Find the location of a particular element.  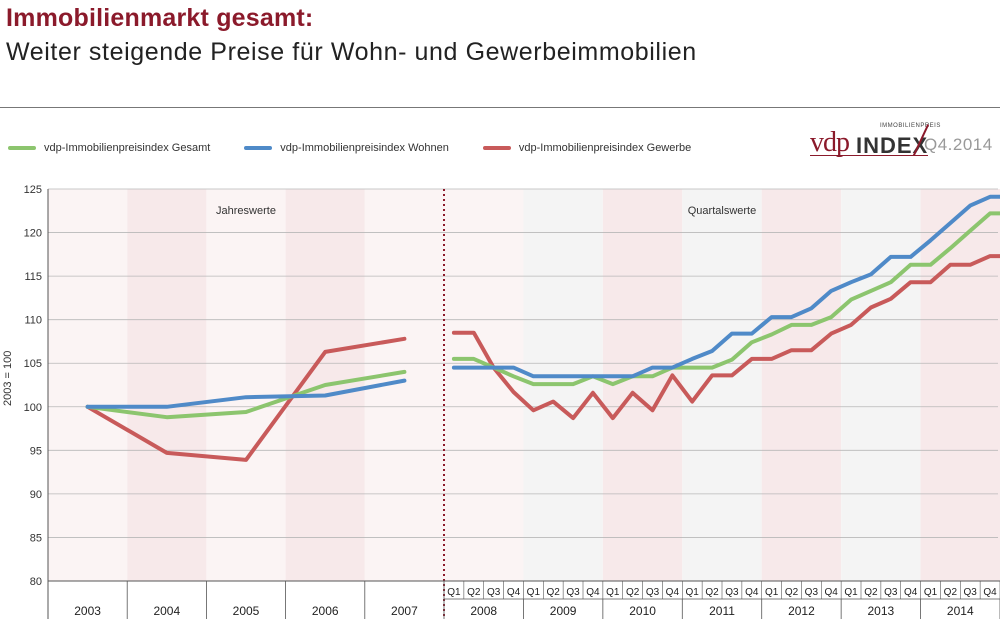

legend-swatch-gewerbe is located at coordinates (496, 148).